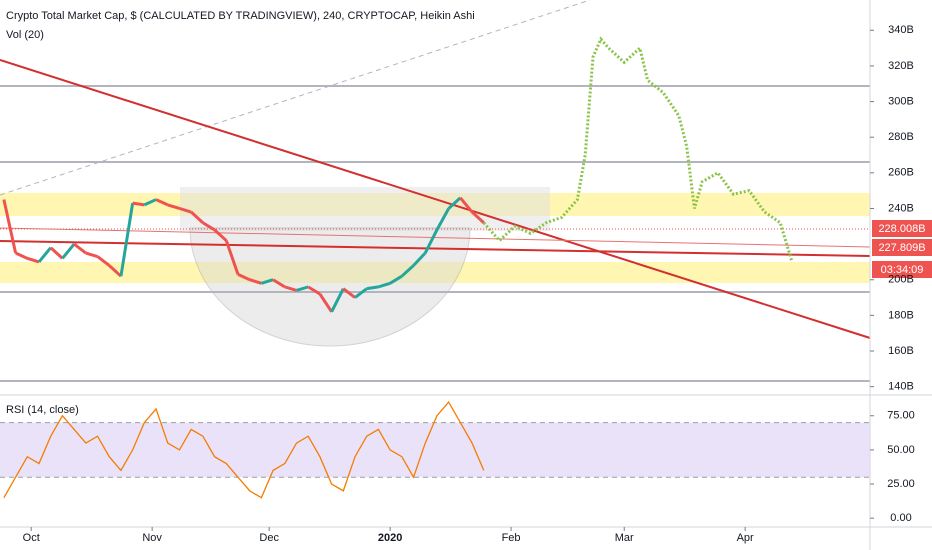 The image size is (932, 550). Describe the element at coordinates (638, 149) in the screenshot. I see `projection-line` at that location.